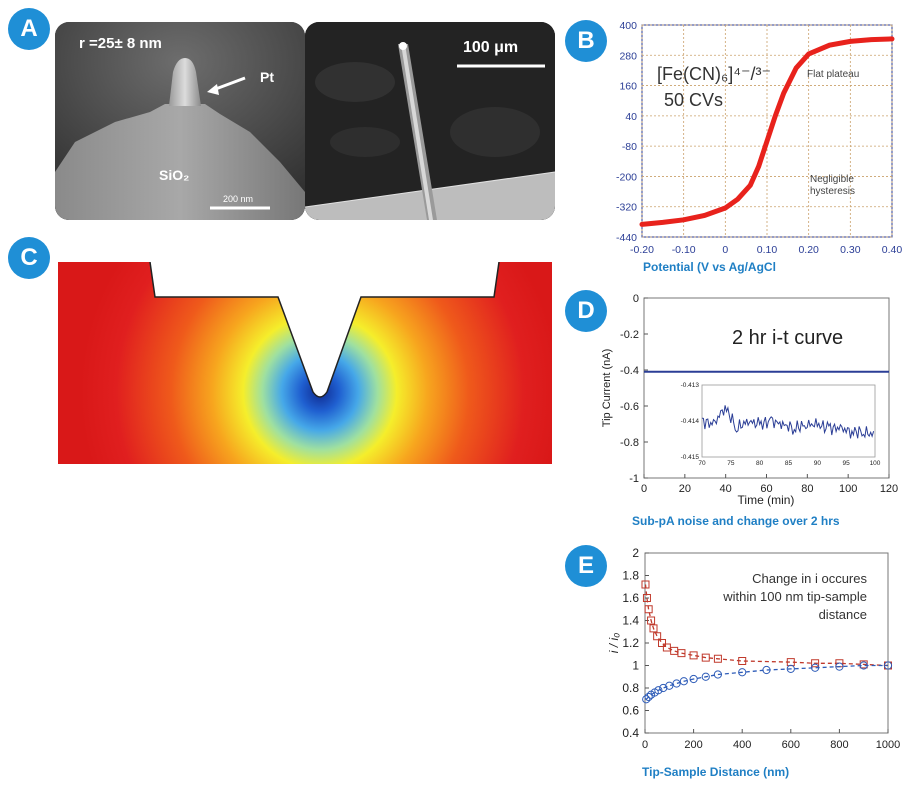 This screenshot has height=792, width=913. I want to click on cv-y-tick-label: -440, so click(626, 238).